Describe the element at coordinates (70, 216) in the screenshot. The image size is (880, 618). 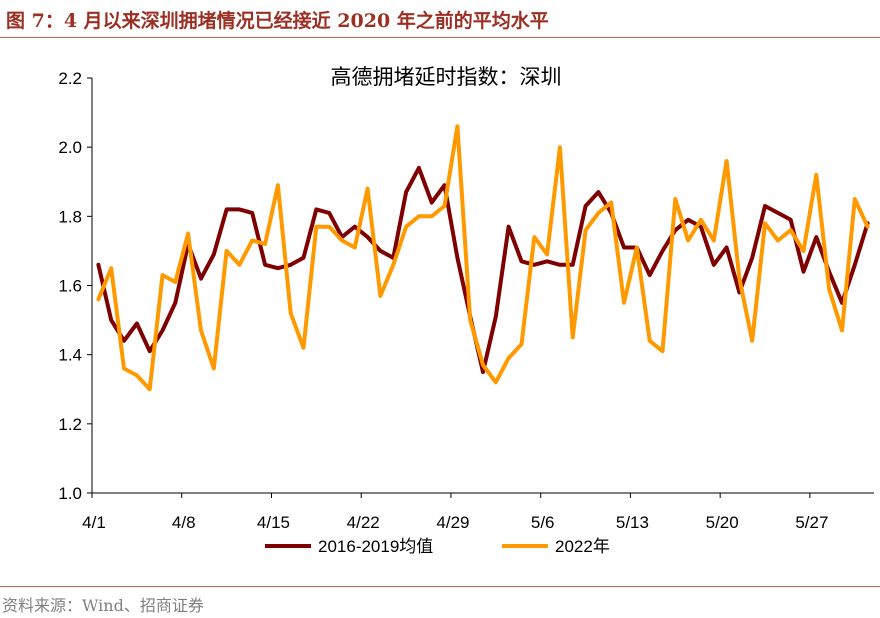
I see `y-tick-label: 1.8` at that location.